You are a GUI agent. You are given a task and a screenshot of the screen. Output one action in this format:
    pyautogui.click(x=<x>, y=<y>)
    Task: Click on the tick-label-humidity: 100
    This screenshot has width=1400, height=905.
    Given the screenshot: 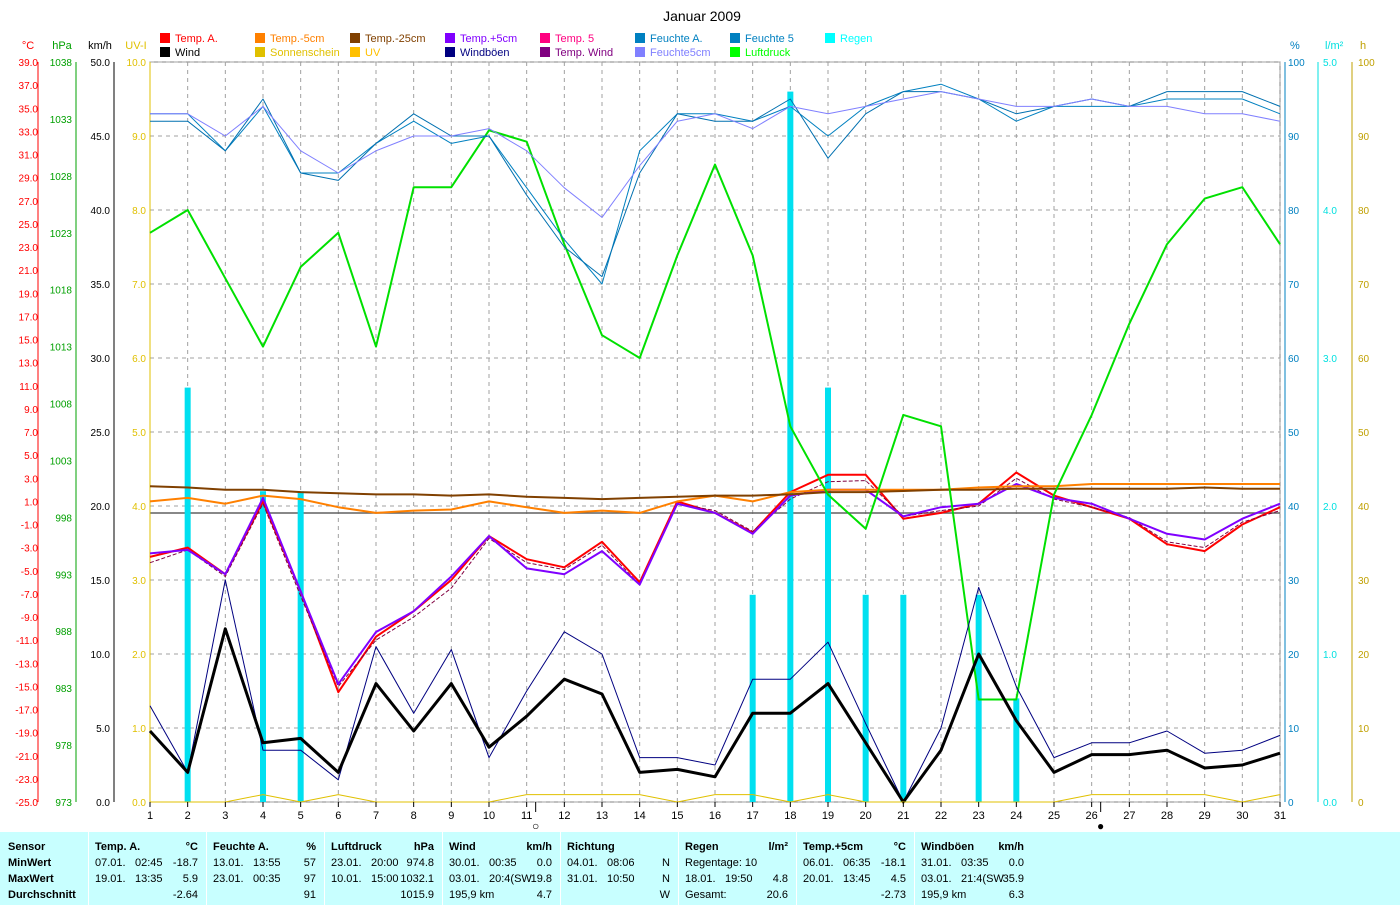 What is the action you would take?
    pyautogui.click(x=1296, y=63)
    